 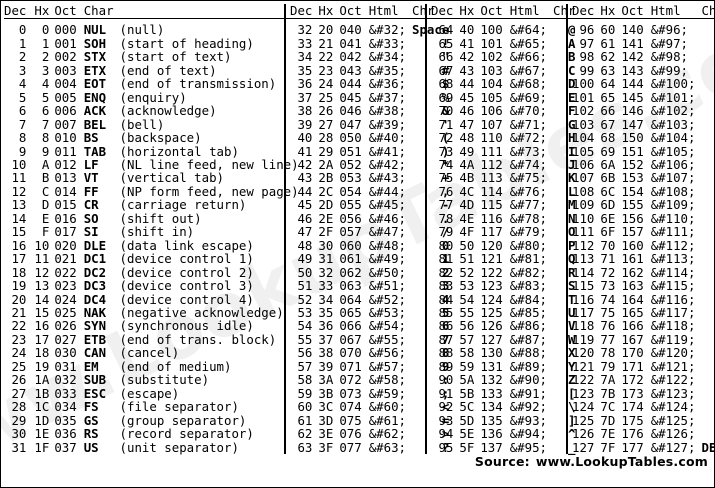 I want to click on table-row: 111 6F 157 &#111; o, so click(x=643, y=232).